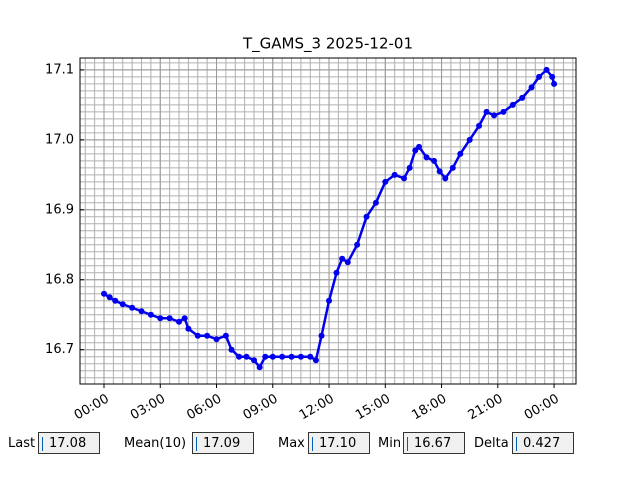  Describe the element at coordinates (59, 279) in the screenshot. I see `y-tick-label: 16.8` at that location.